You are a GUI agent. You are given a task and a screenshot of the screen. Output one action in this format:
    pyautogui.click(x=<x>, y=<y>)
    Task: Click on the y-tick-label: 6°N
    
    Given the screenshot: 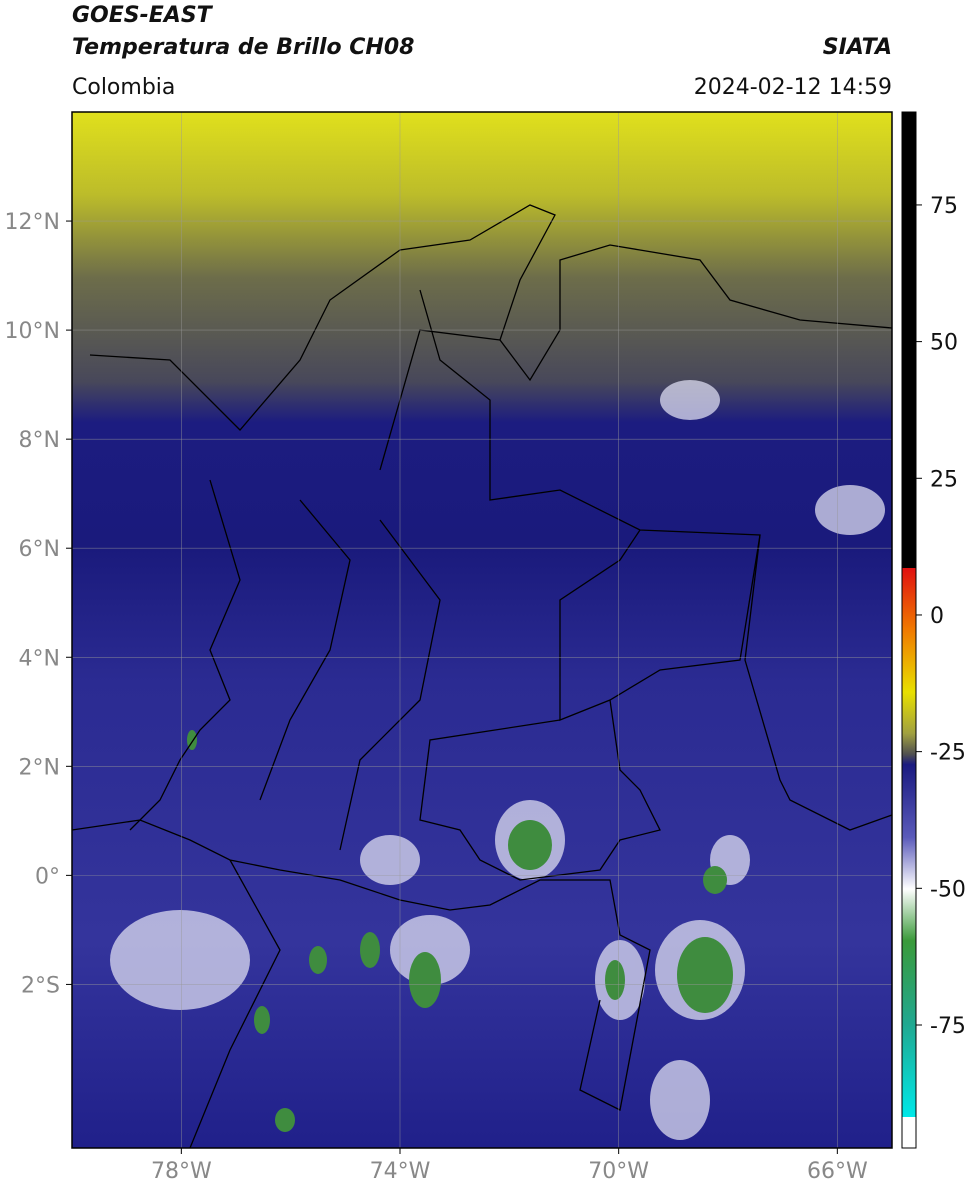 What is the action you would take?
    pyautogui.click(x=39, y=549)
    